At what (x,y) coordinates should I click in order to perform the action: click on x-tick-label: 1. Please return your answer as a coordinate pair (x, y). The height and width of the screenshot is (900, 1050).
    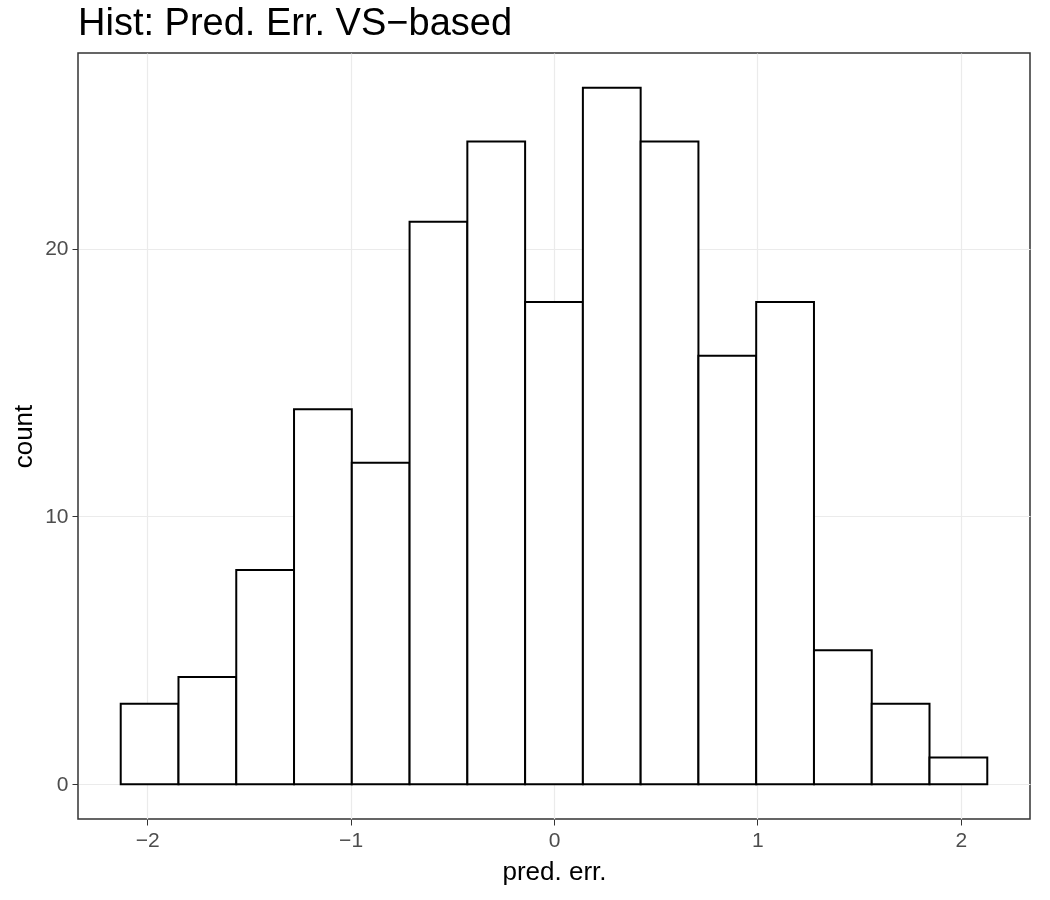
    Looking at the image, I should click on (758, 839).